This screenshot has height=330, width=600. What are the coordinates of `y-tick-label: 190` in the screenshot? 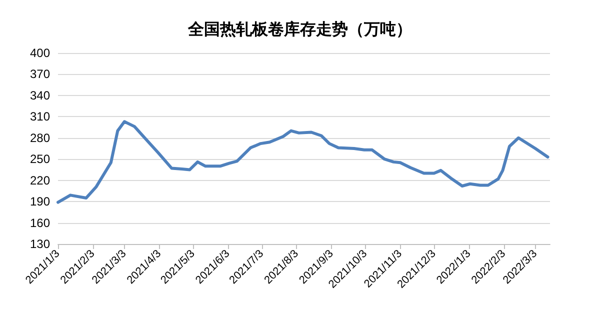 It's located at (40, 201).